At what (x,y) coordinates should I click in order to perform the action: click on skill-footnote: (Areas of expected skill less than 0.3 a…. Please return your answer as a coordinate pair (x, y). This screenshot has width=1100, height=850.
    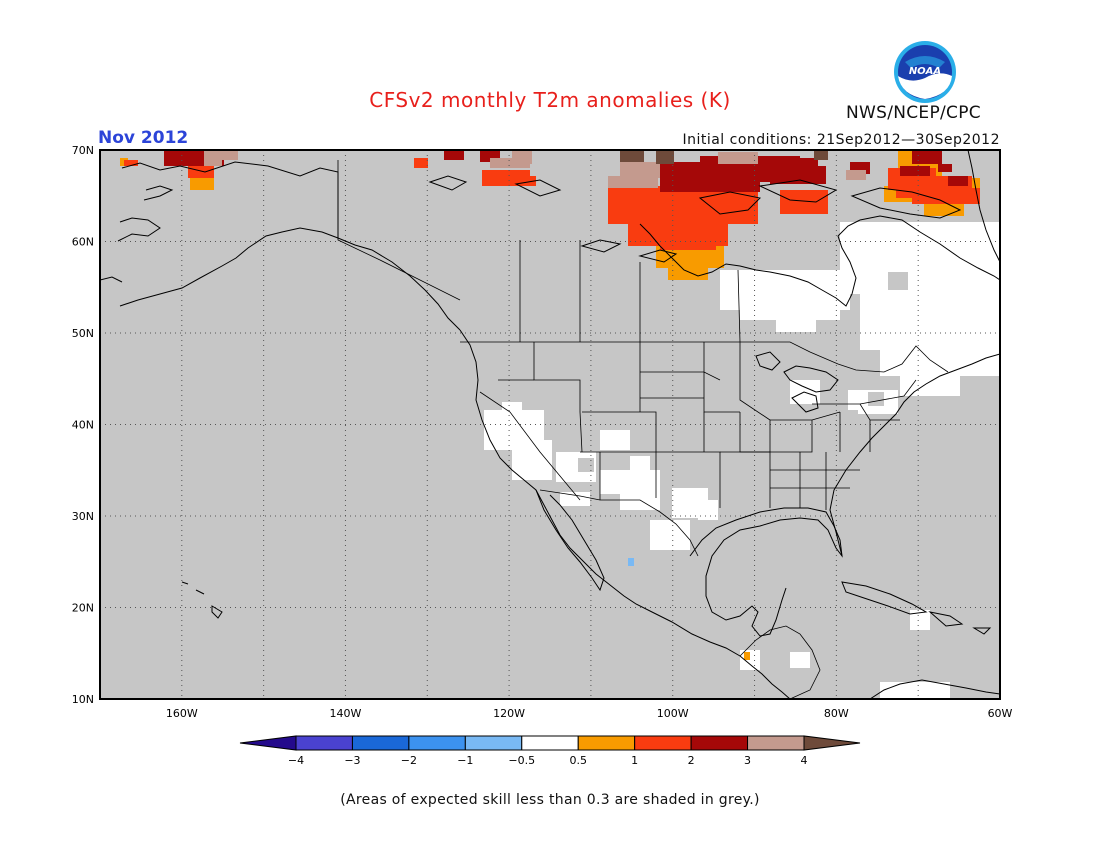
    Looking at the image, I should click on (550, 800).